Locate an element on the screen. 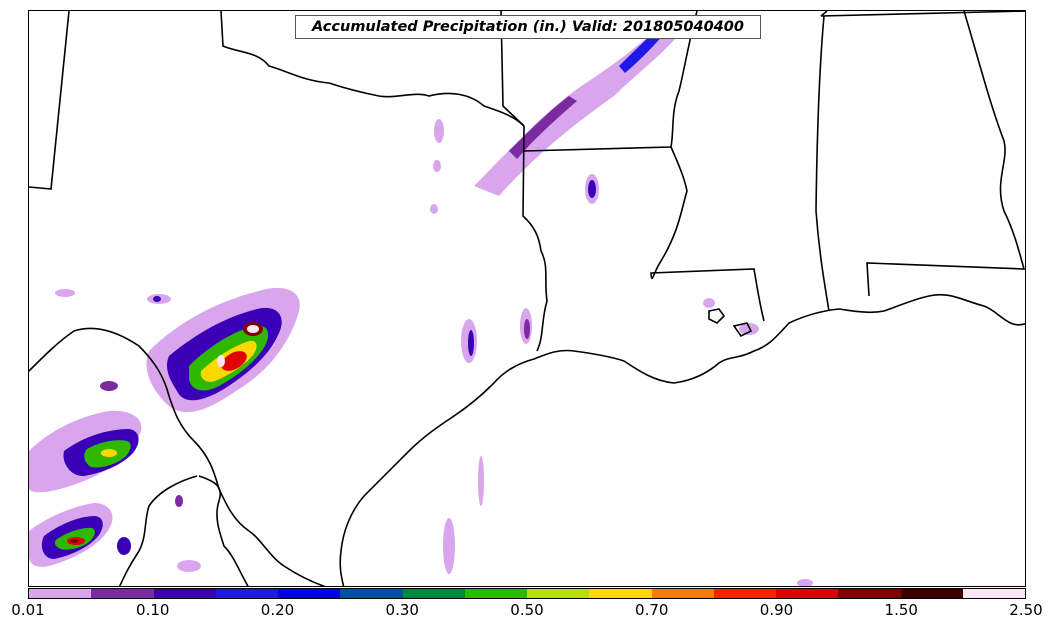  rio-grande is located at coordinates (177, 456).